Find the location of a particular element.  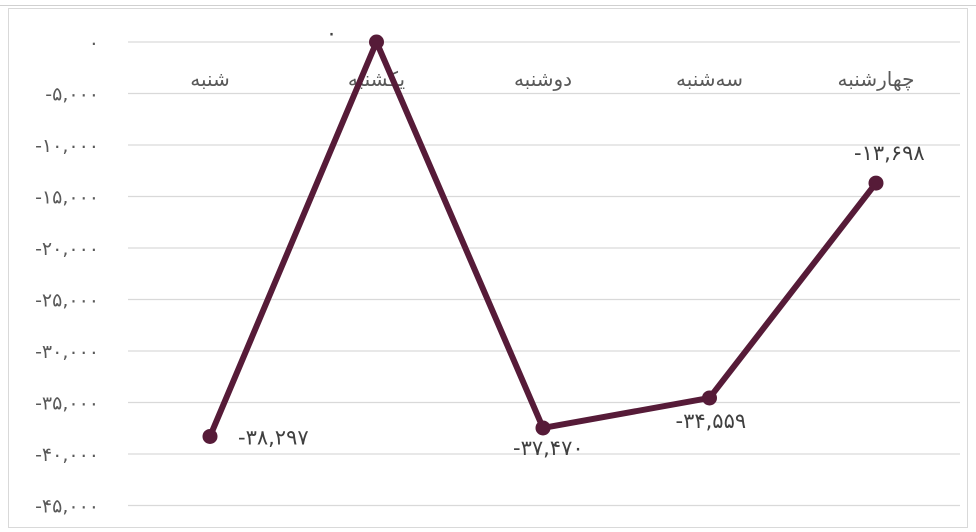

category-label: شنبه is located at coordinates (210, 79).